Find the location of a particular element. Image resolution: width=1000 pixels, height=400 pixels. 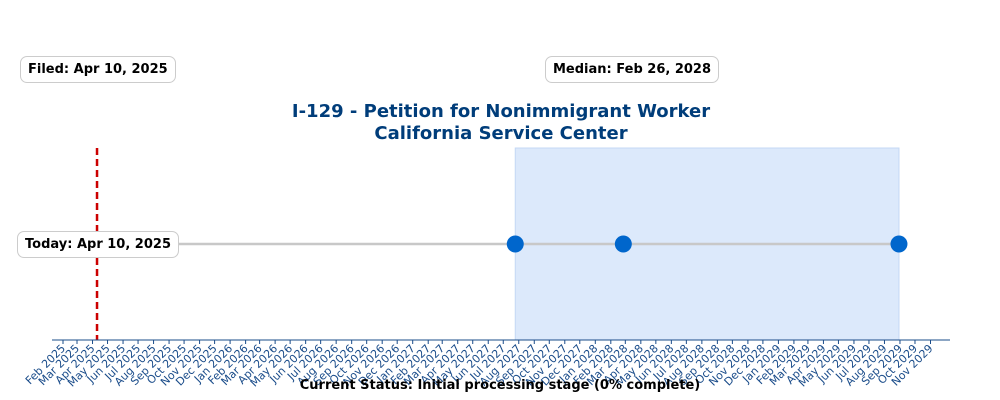

chart-subtitle: California Service Center is located at coordinates (501, 133).